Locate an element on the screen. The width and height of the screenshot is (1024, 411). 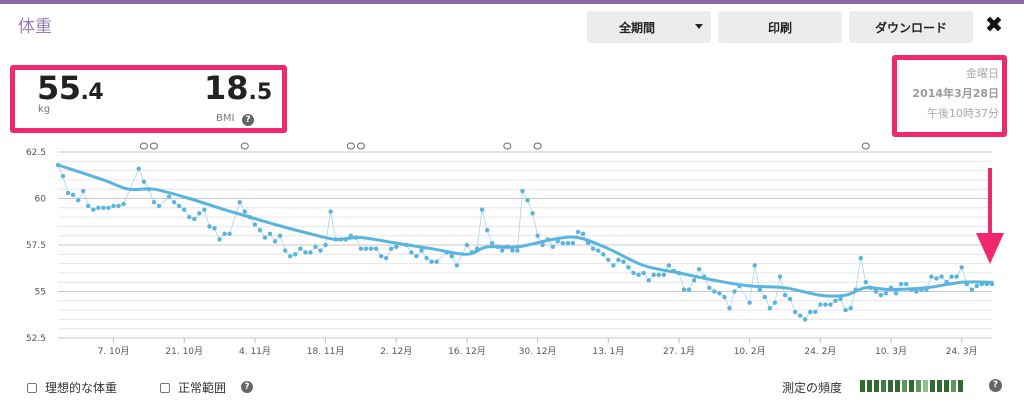
period-dropdown: 全期間 is located at coordinates (649, 27).